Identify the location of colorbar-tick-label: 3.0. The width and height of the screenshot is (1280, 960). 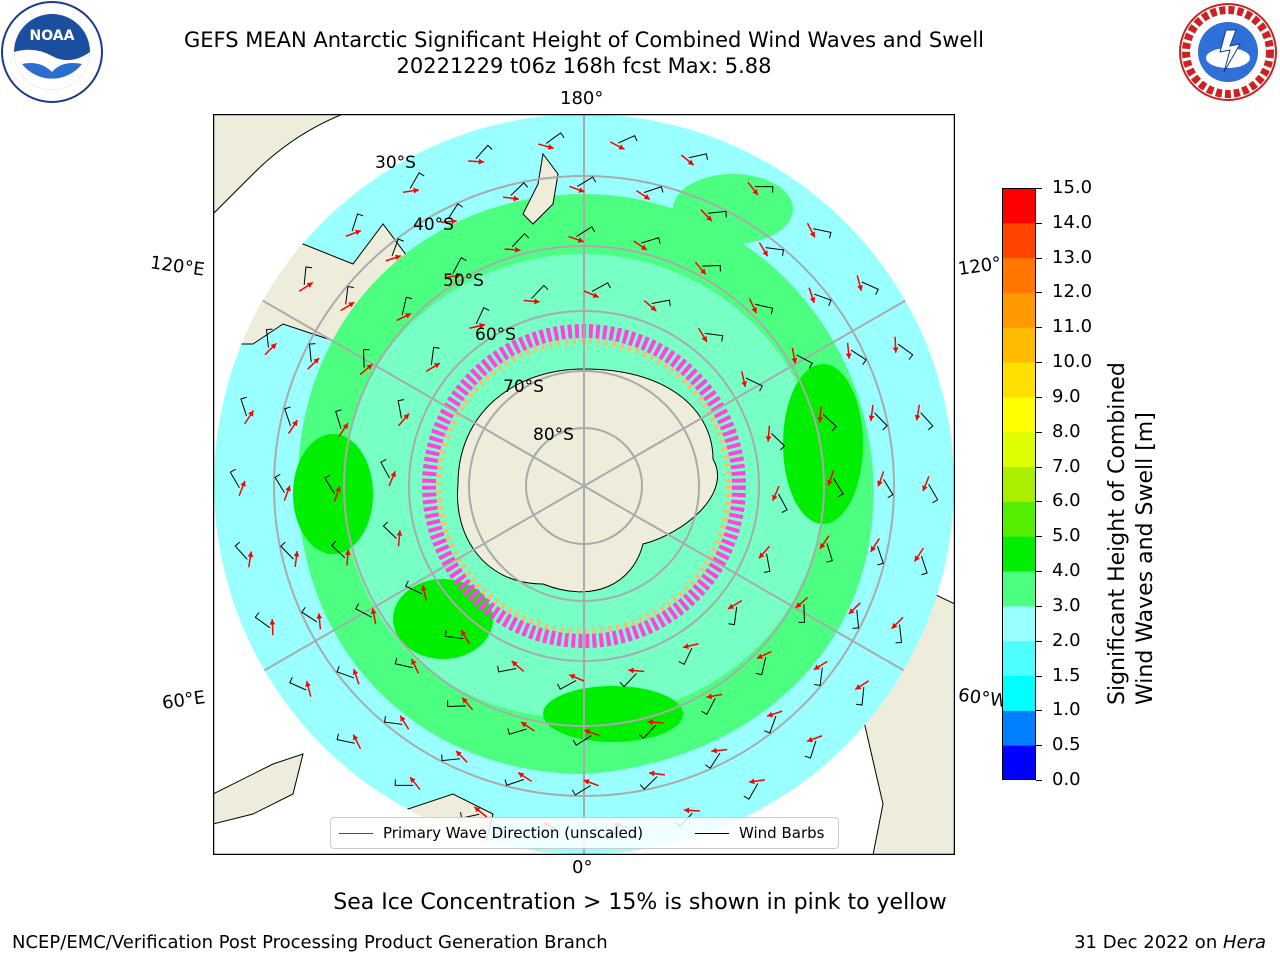
(1066, 605).